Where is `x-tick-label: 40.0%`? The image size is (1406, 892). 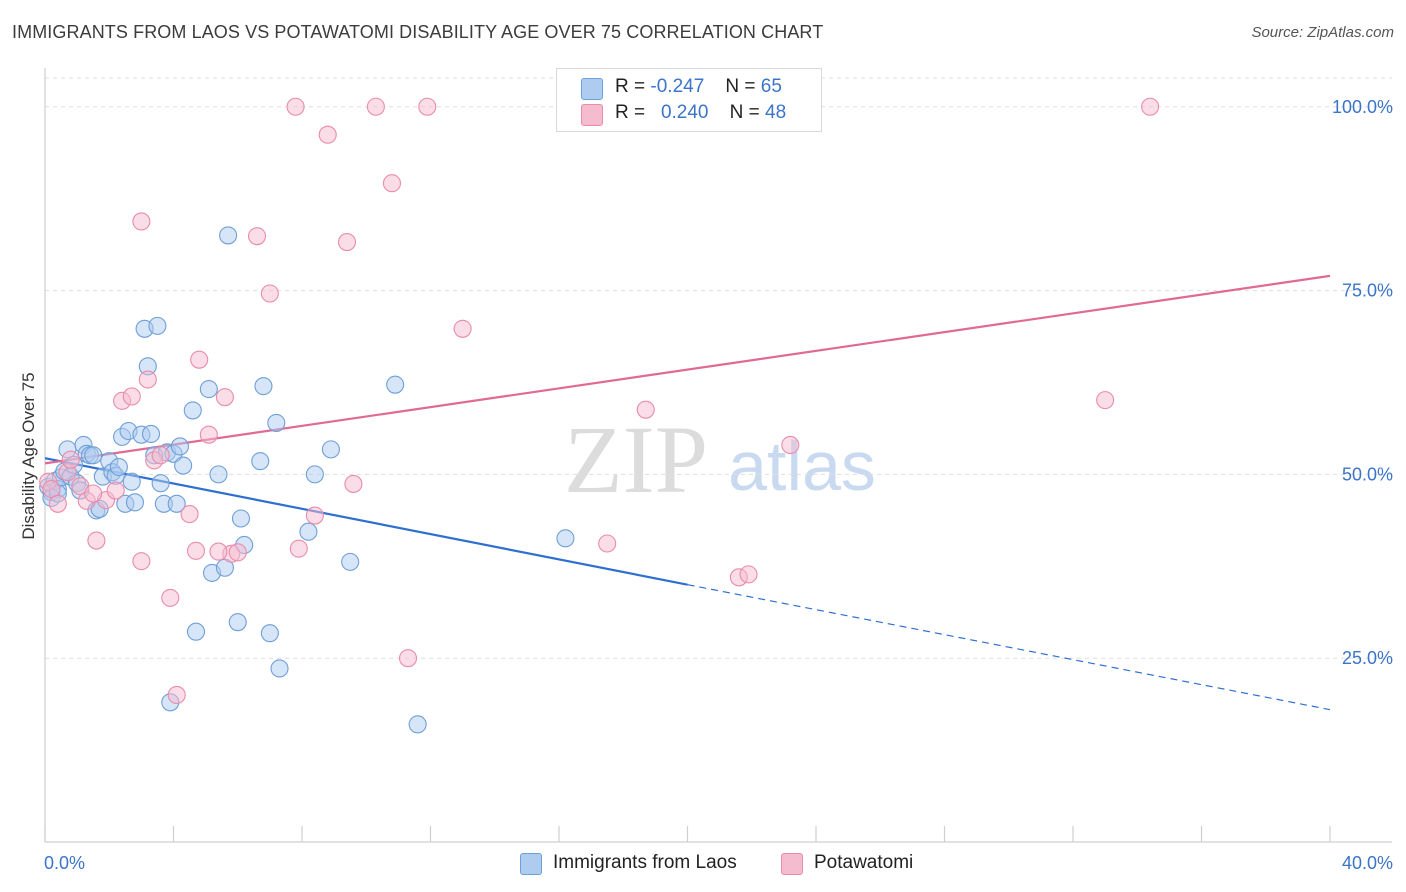 x-tick-label: 40.0% is located at coordinates (1367, 863).